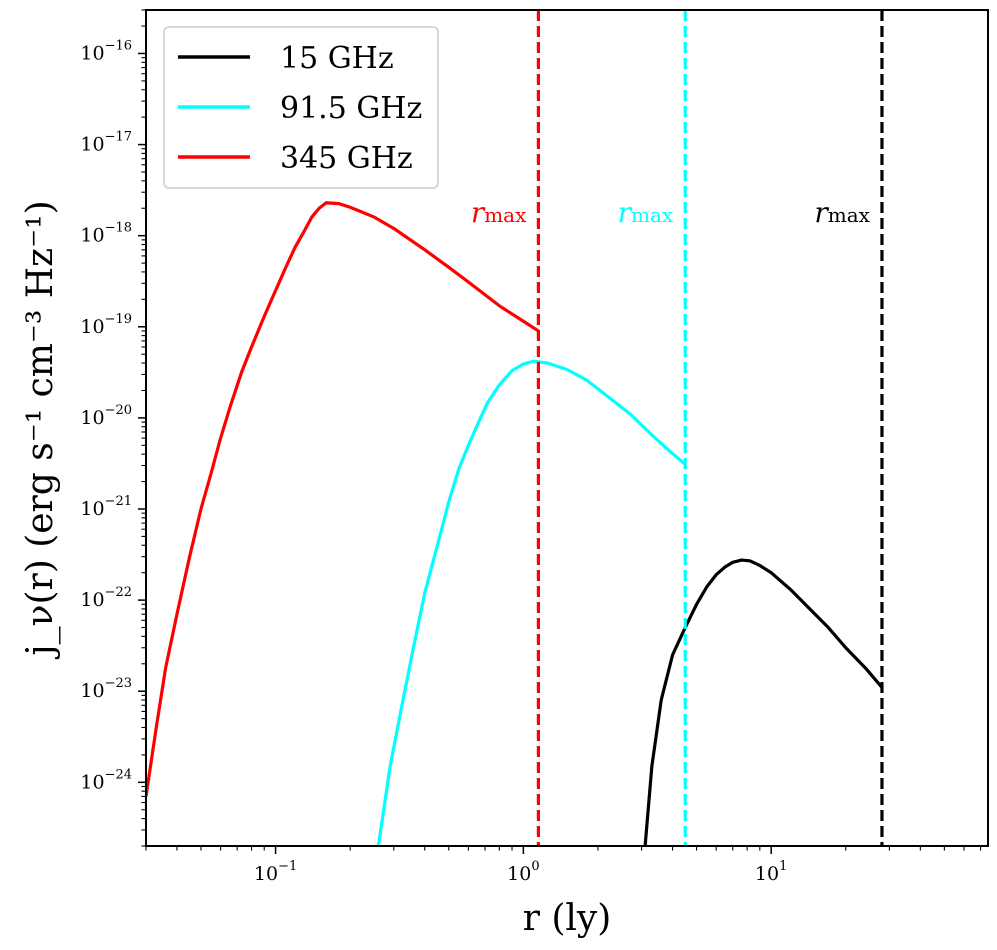 This screenshot has width=997, height=950. Describe the element at coordinates (40, 429) in the screenshot. I see `y-axis-title: j_ν(r) (erg s⁻¹ cm⁻³ Hz⁻¹)` at that location.